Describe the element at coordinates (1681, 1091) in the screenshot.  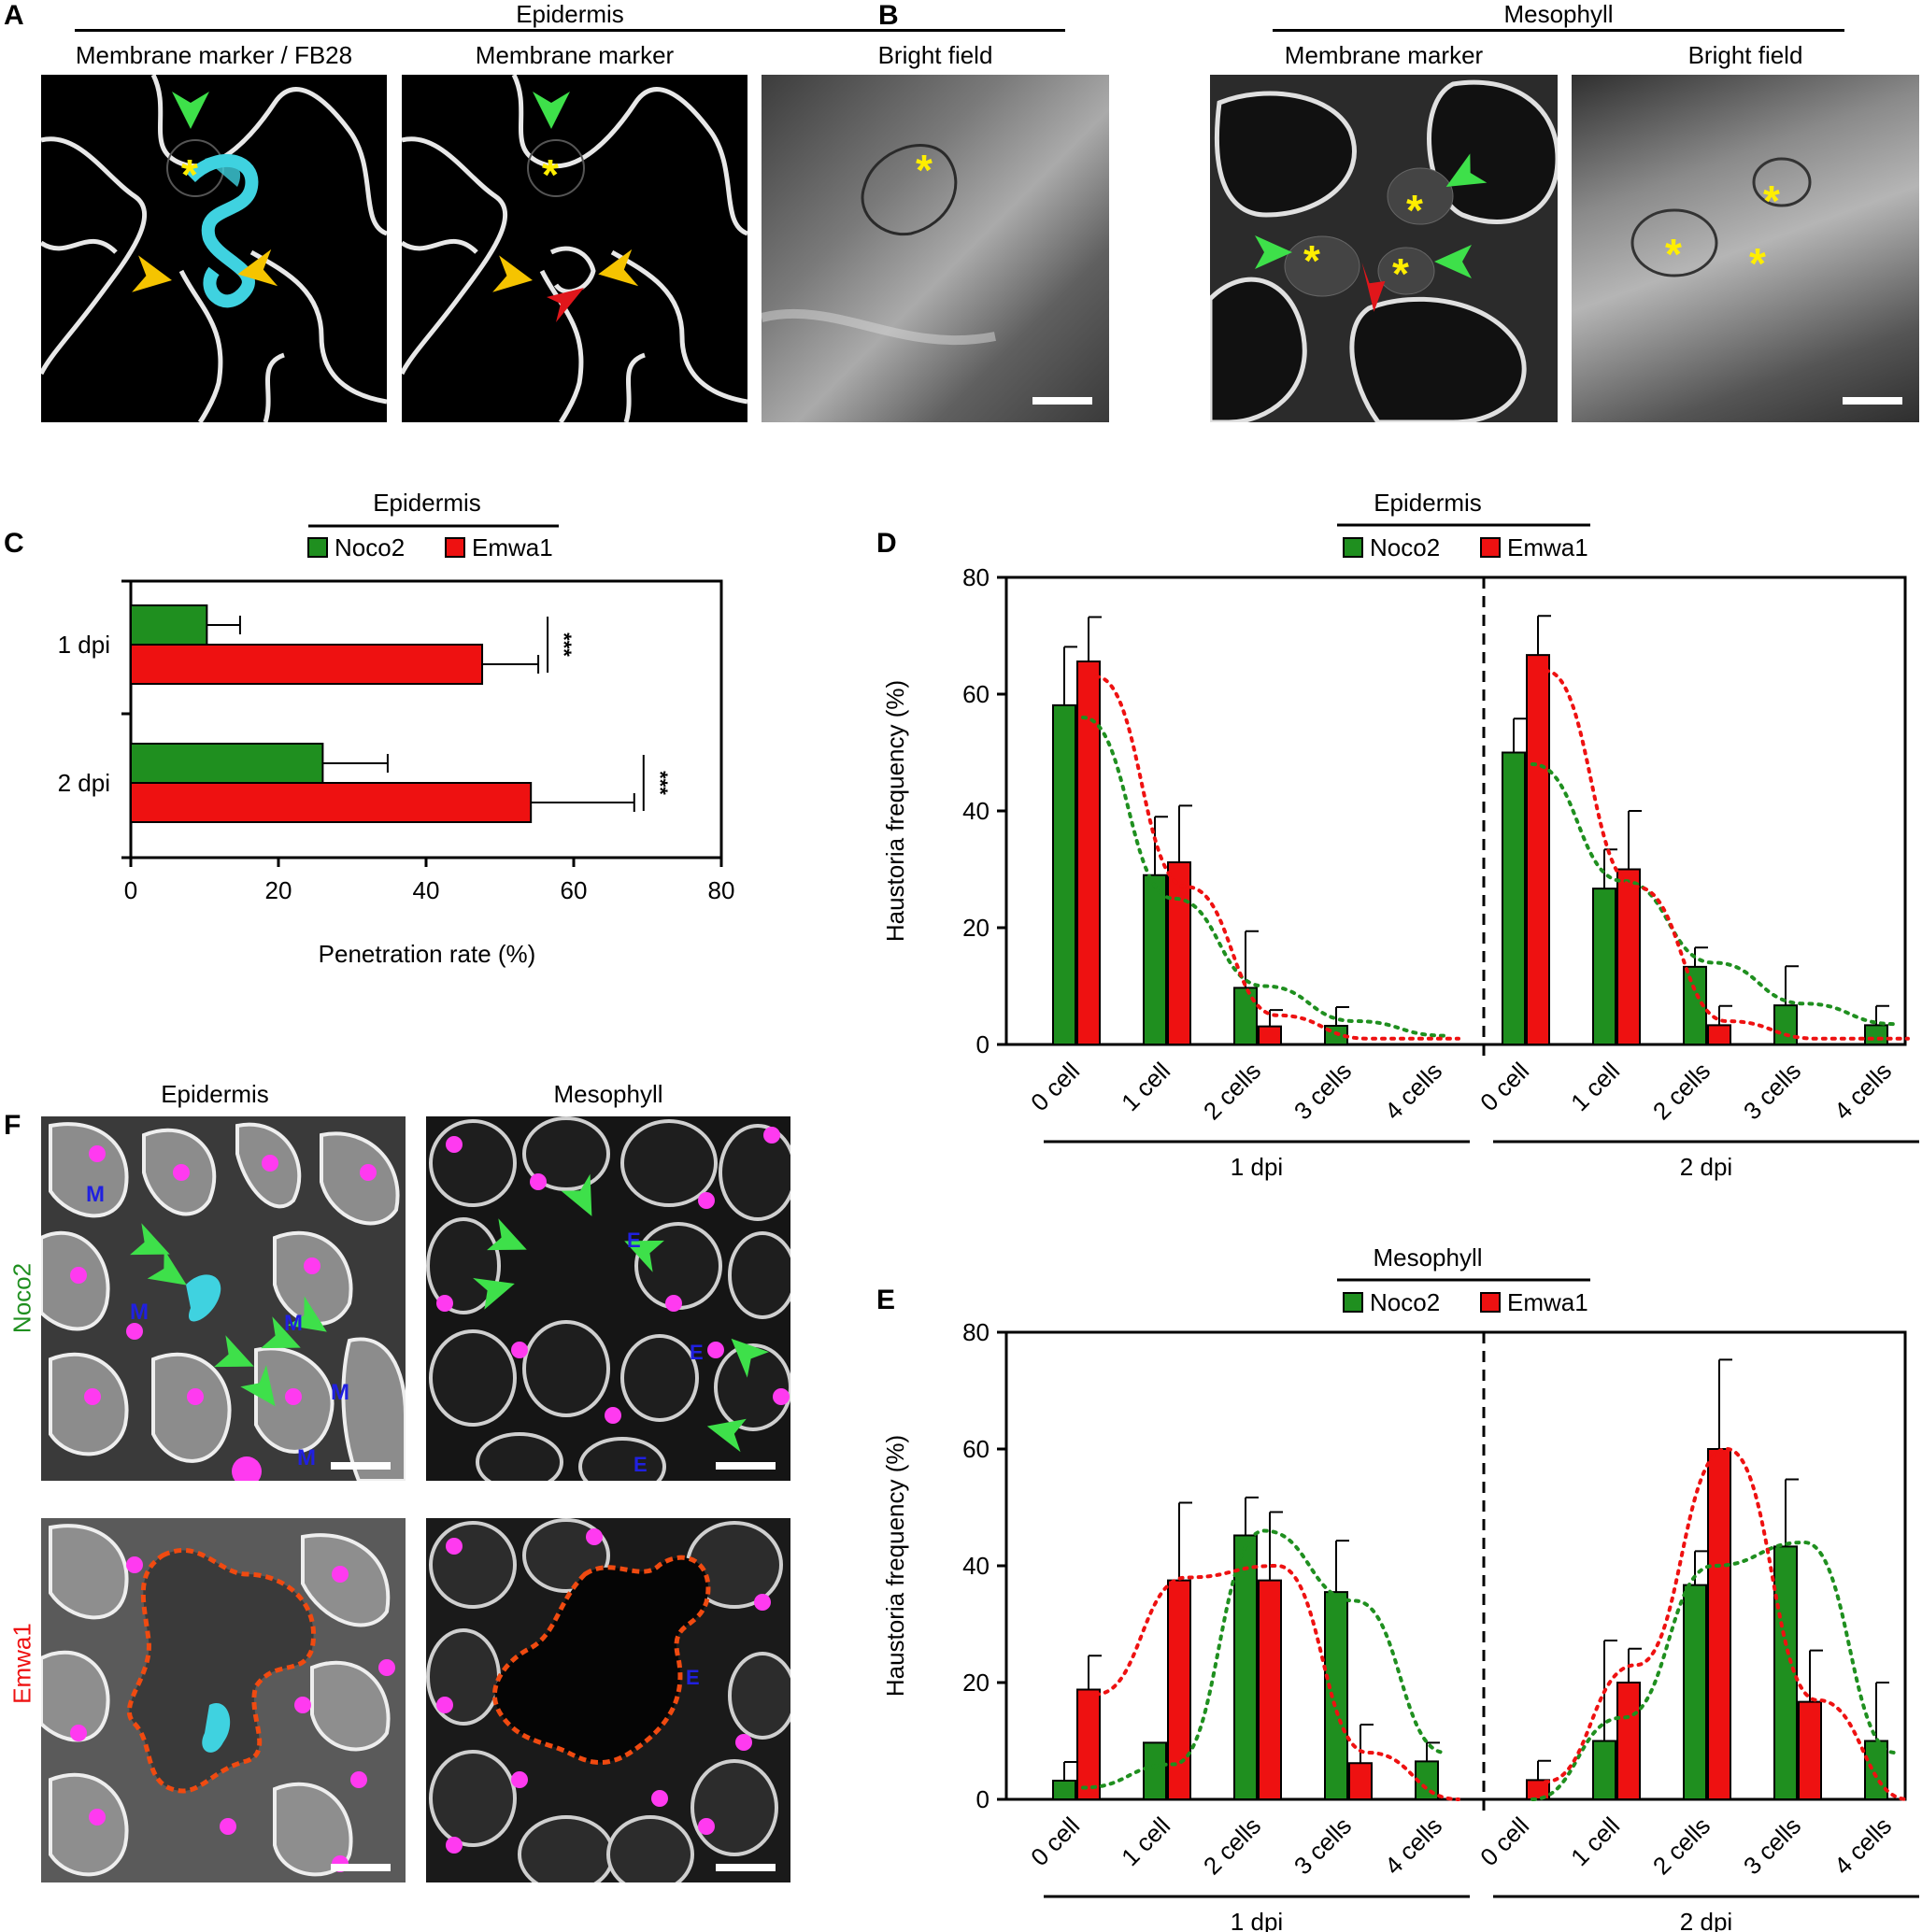
I see `chart-d-x-tick-label: 2 cells` at that location.